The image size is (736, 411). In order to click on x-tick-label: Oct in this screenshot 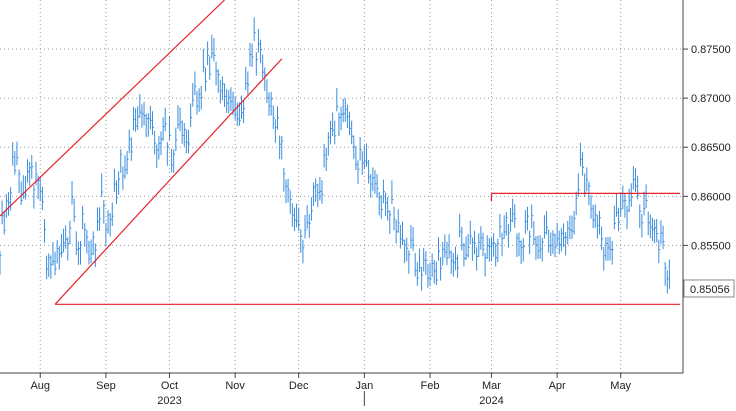, I will do `click(169, 386)`.